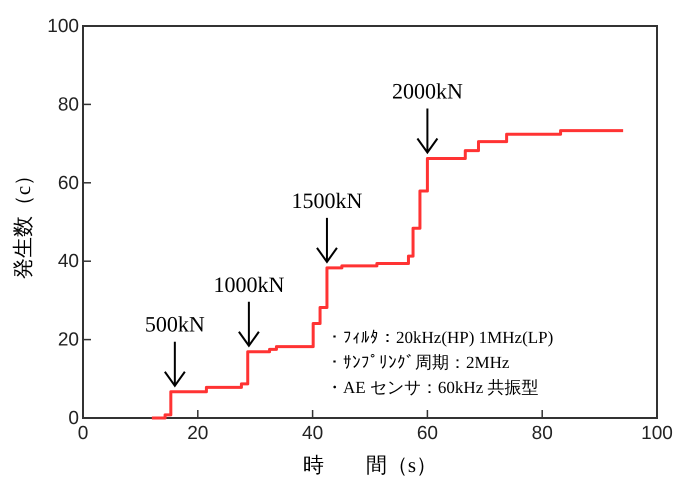 This screenshot has height=479, width=677. Describe the element at coordinates (657, 433) in the screenshot. I see `x-tick-label: 100` at that location.